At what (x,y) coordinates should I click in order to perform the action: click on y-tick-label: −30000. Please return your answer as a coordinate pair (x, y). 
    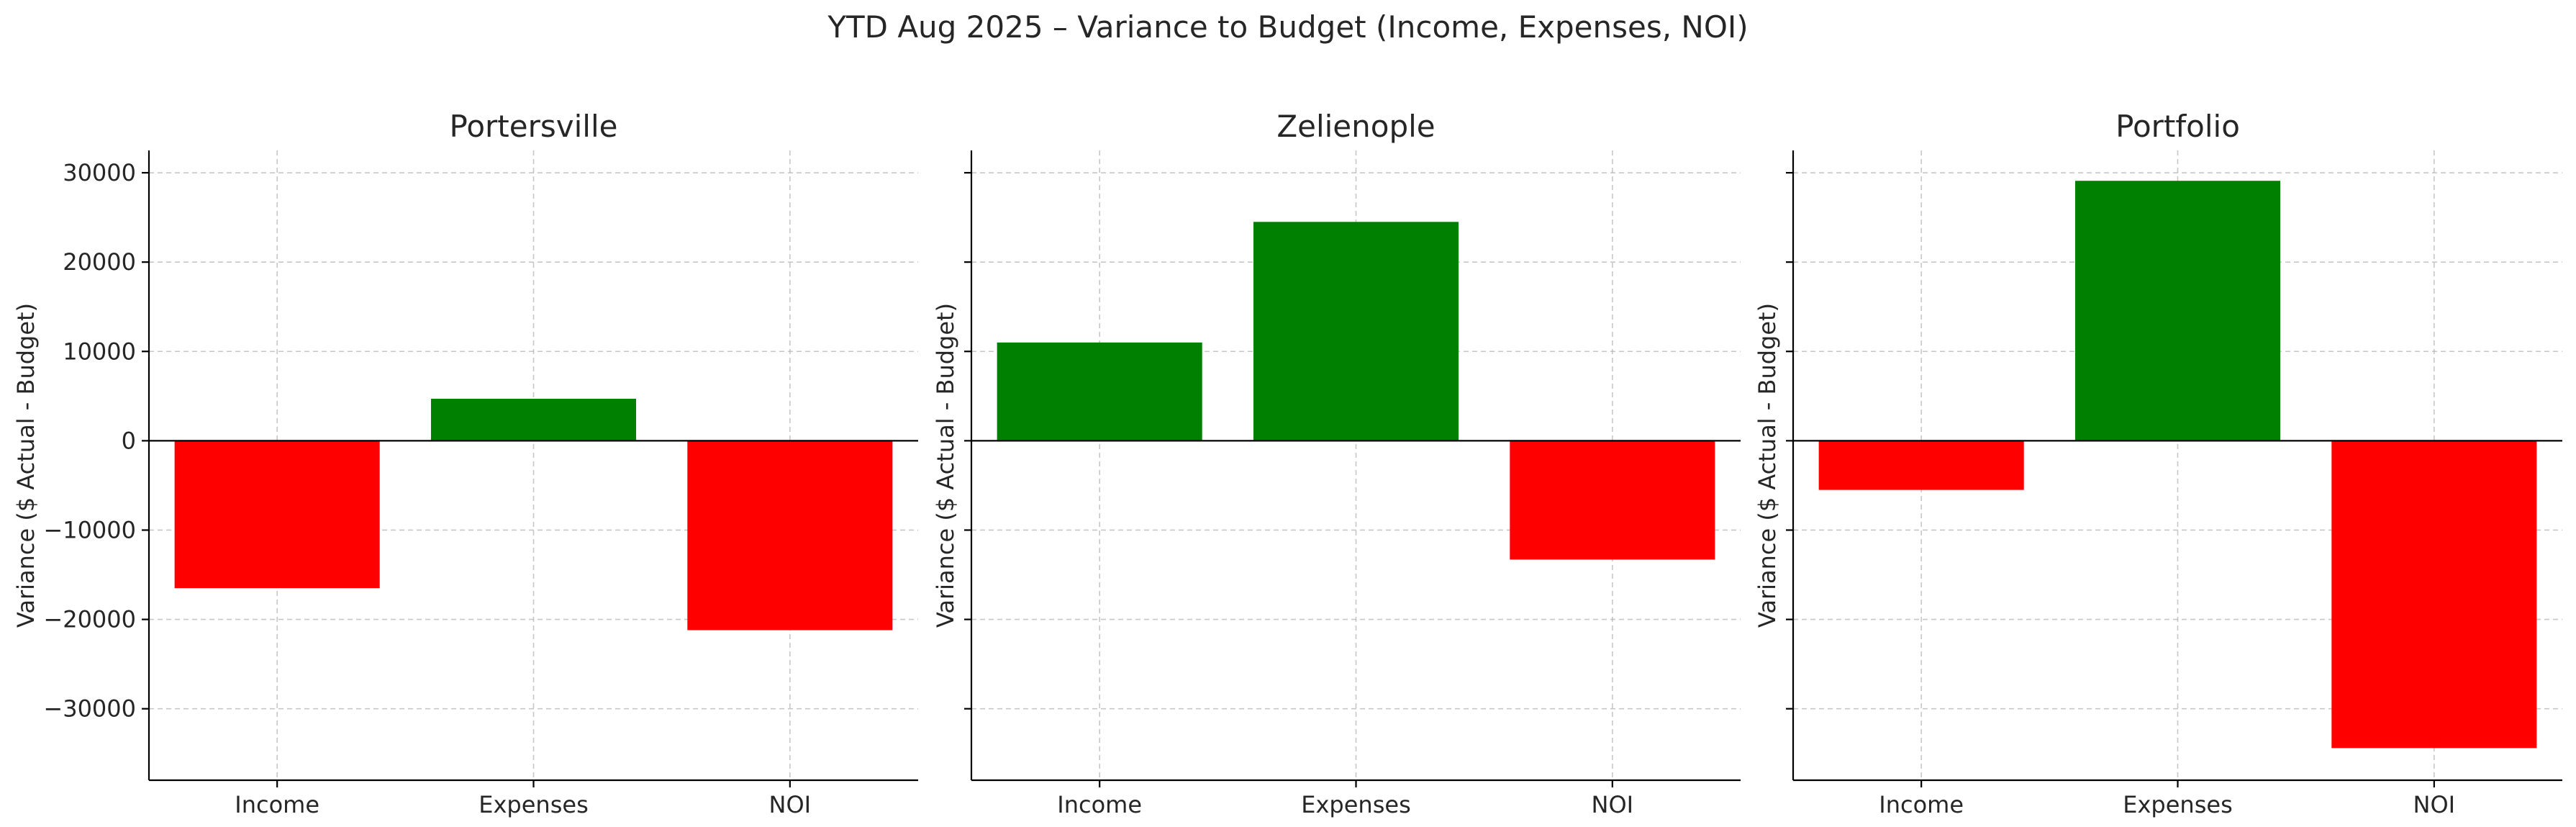
    Looking at the image, I should click on (89, 709).